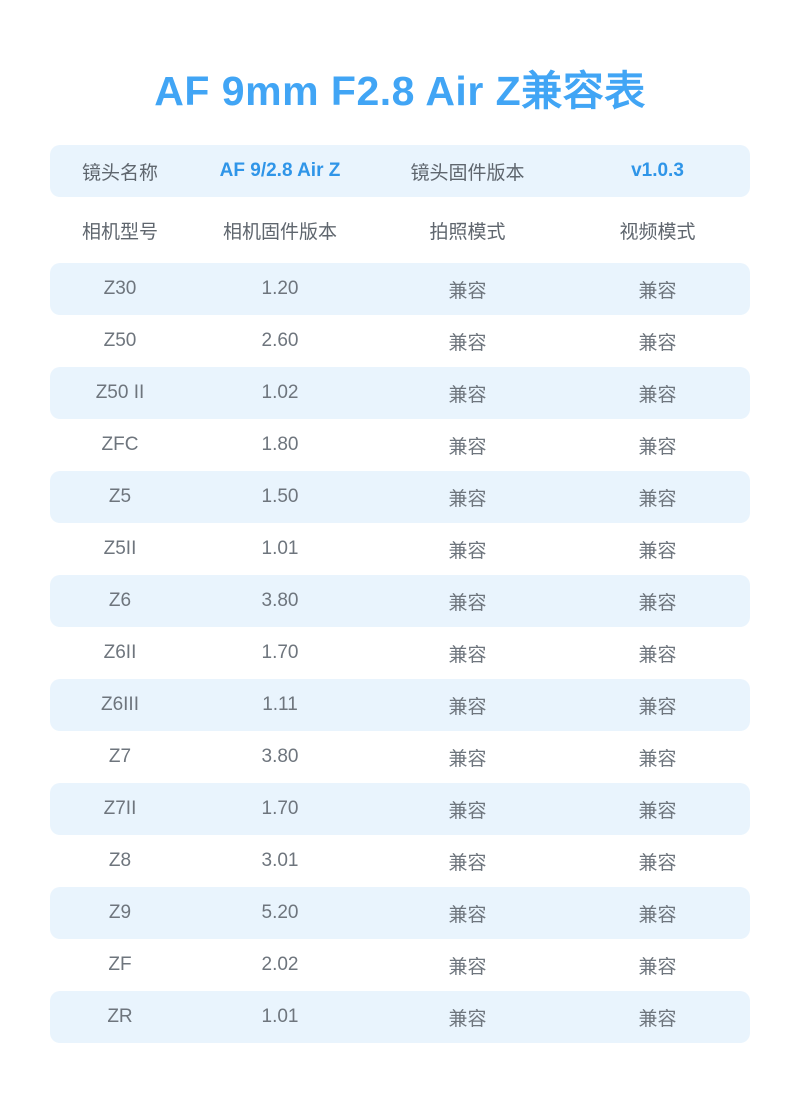 The height and width of the screenshot is (1107, 800). I want to click on cell-camera-model: Z6III, so click(119, 704).